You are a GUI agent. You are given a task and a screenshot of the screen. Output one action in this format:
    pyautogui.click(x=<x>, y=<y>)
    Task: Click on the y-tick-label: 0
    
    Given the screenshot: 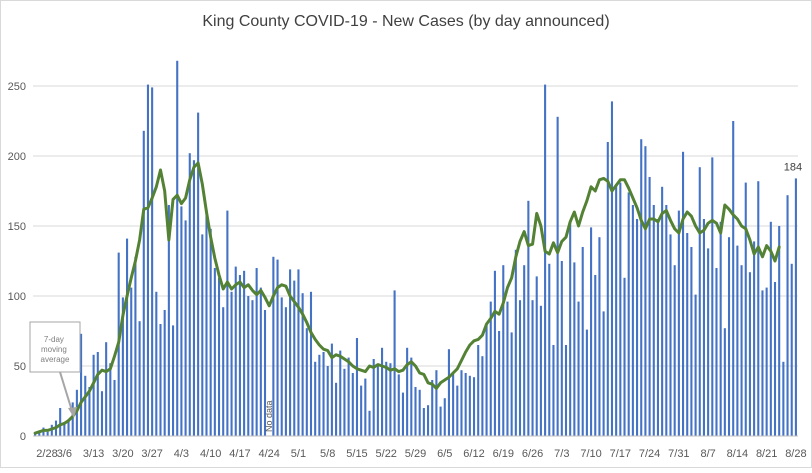 What is the action you would take?
    pyautogui.click(x=23, y=437)
    